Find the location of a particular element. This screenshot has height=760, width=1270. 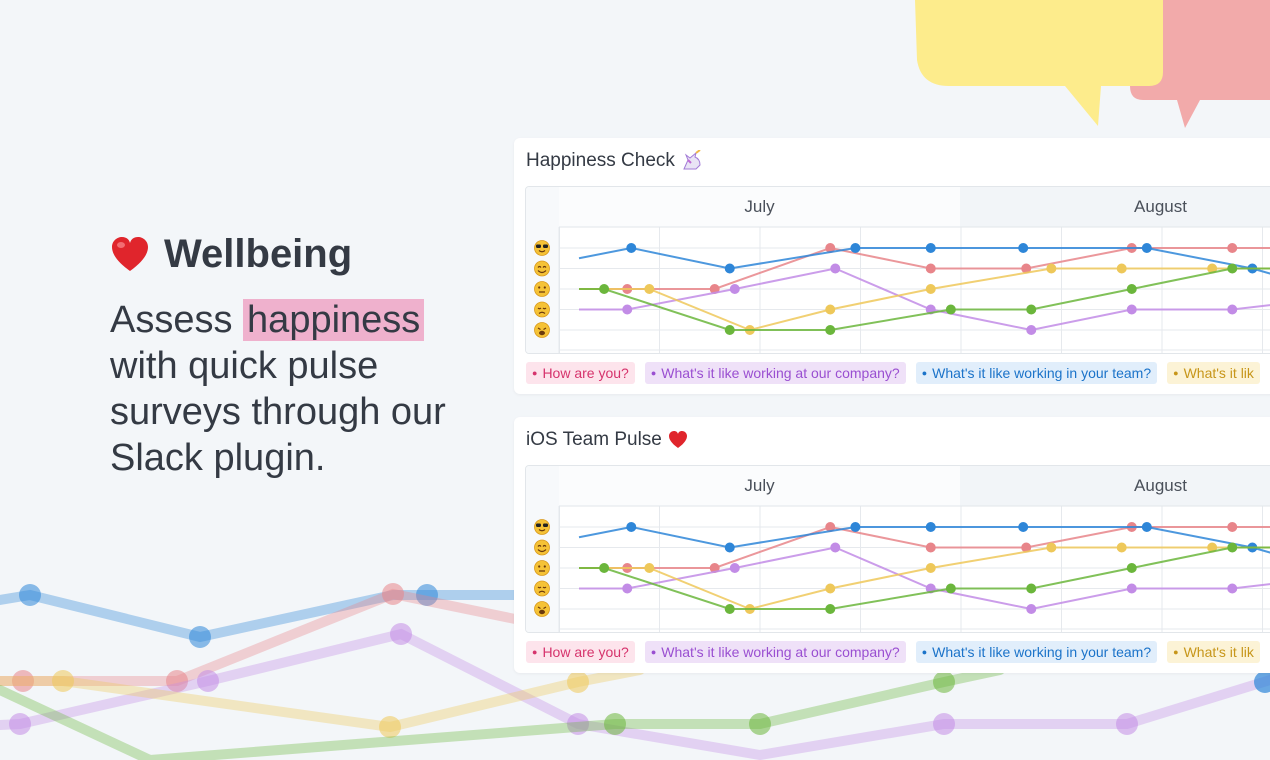

card-title: iOS Team Pulse is located at coordinates (607, 440).